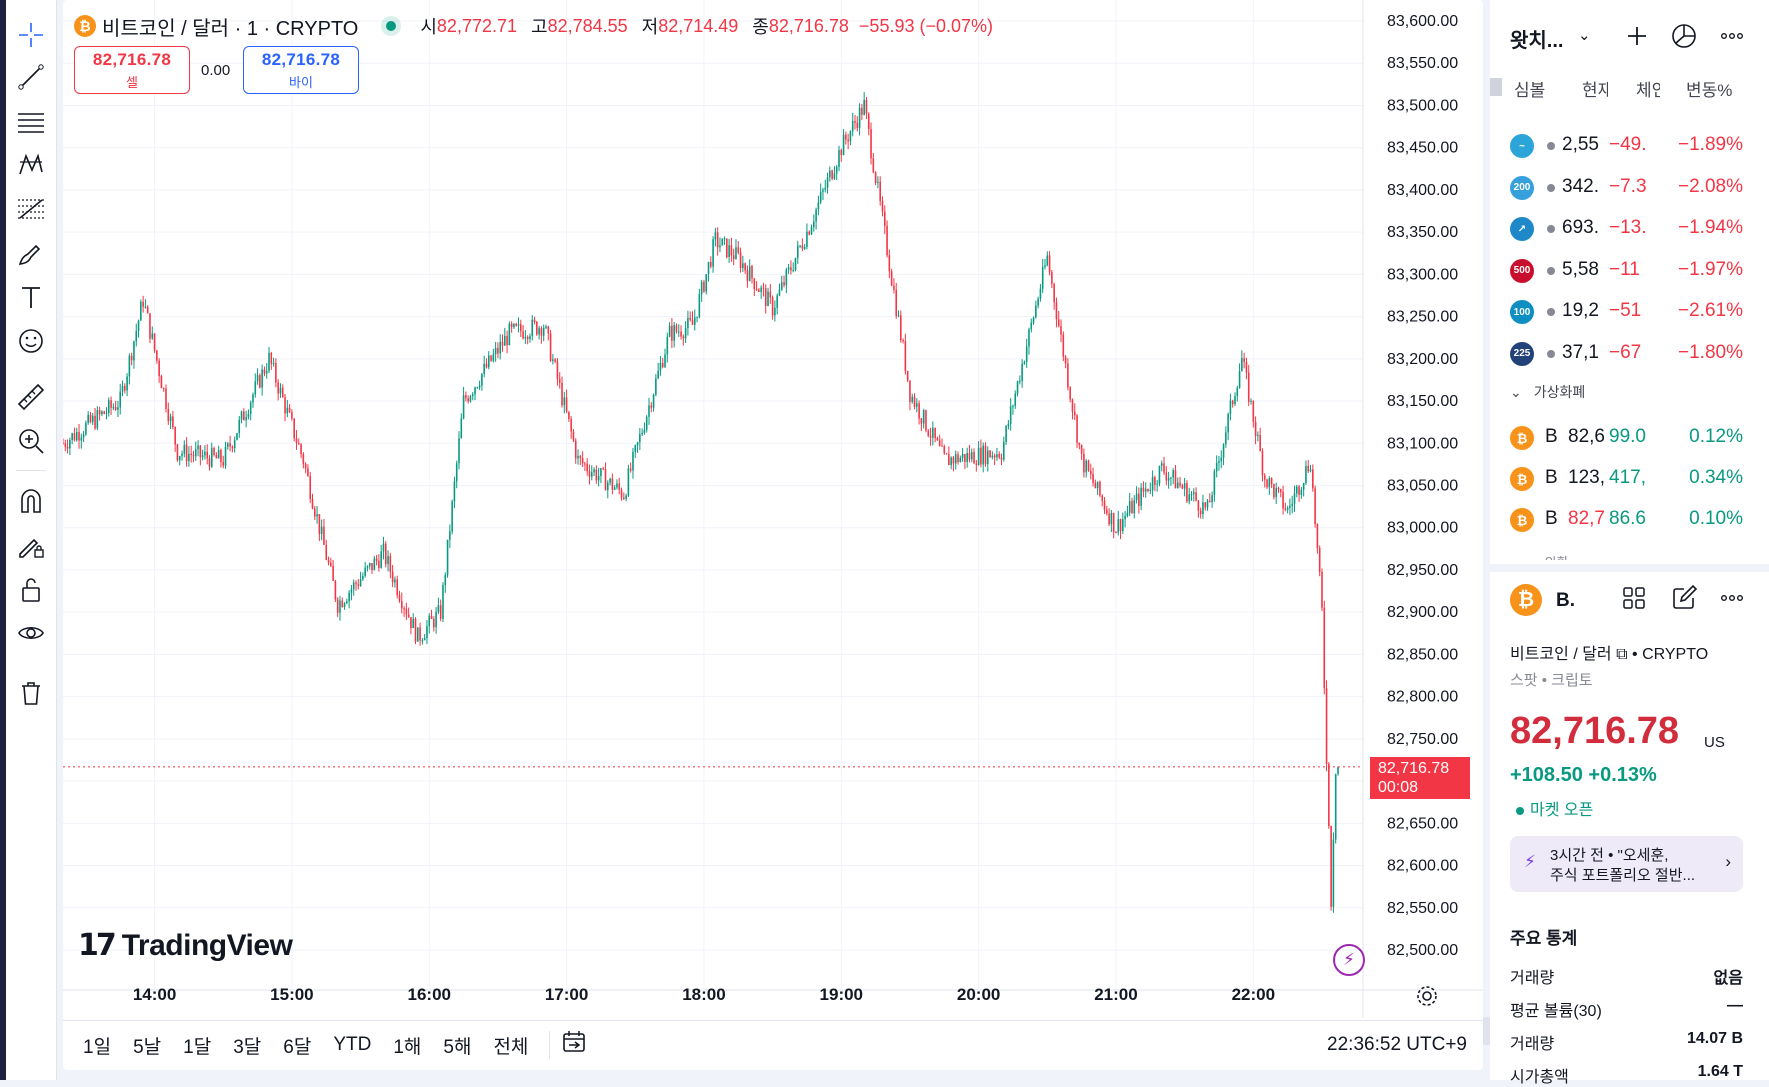 The image size is (1769, 1087). What do you see at coordinates (1397, 1044) in the screenshot?
I see `clock: 22:36:52 UTC+9` at bounding box center [1397, 1044].